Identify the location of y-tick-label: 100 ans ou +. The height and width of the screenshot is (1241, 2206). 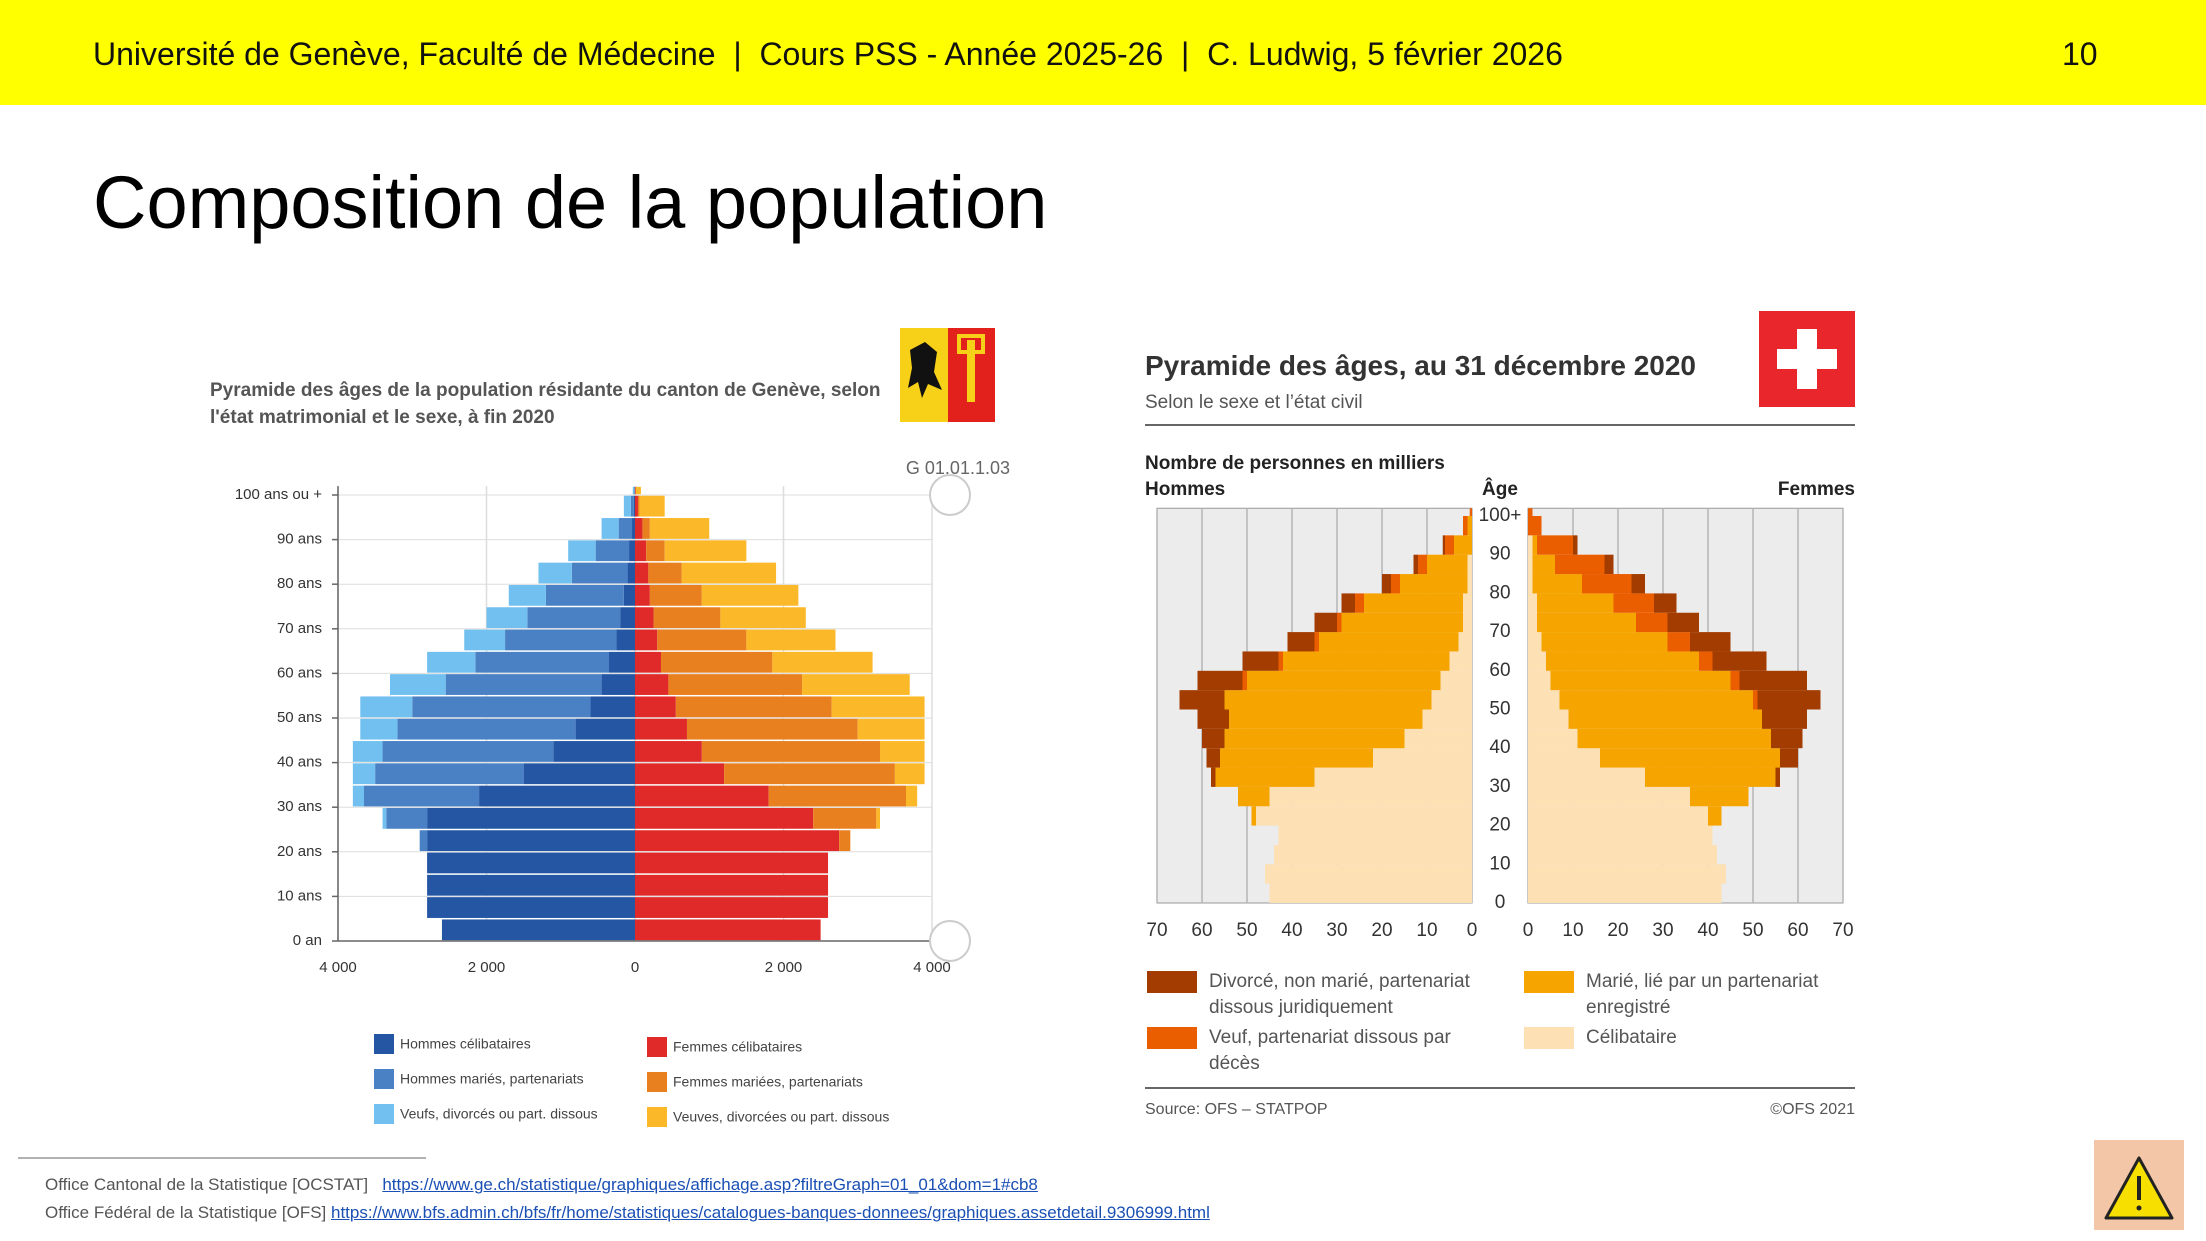
(278, 494).